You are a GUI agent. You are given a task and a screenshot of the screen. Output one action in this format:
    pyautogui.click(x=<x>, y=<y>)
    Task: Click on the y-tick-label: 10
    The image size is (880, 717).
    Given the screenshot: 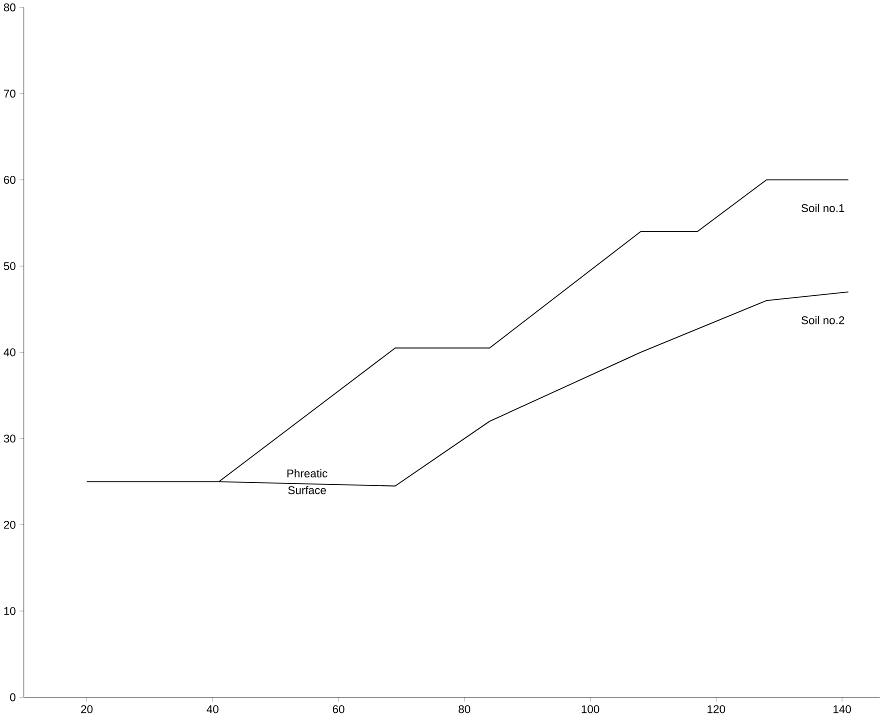 What is the action you would take?
    pyautogui.click(x=10, y=611)
    